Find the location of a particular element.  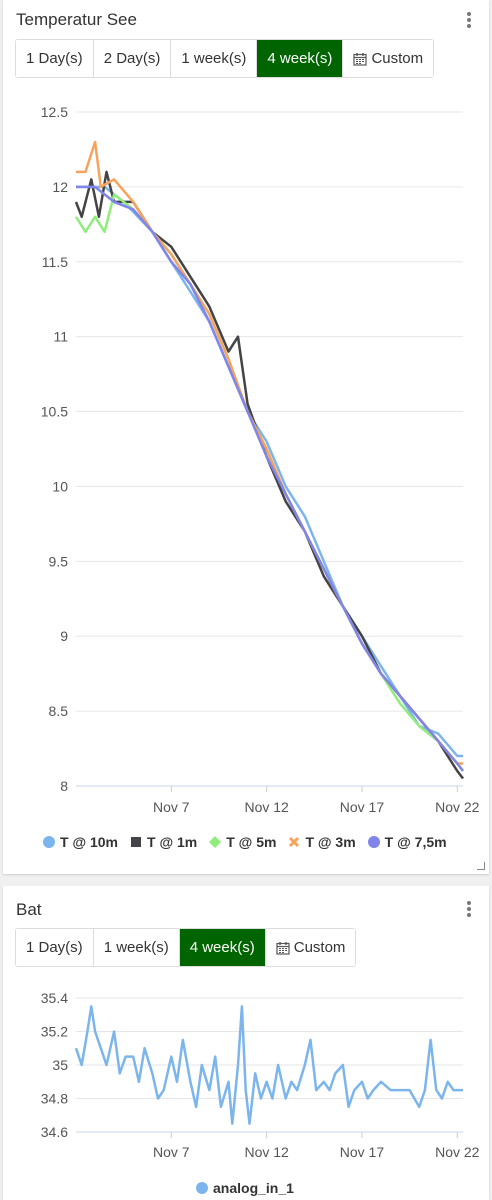

y-tick-label: 12.5 is located at coordinates (54, 112).